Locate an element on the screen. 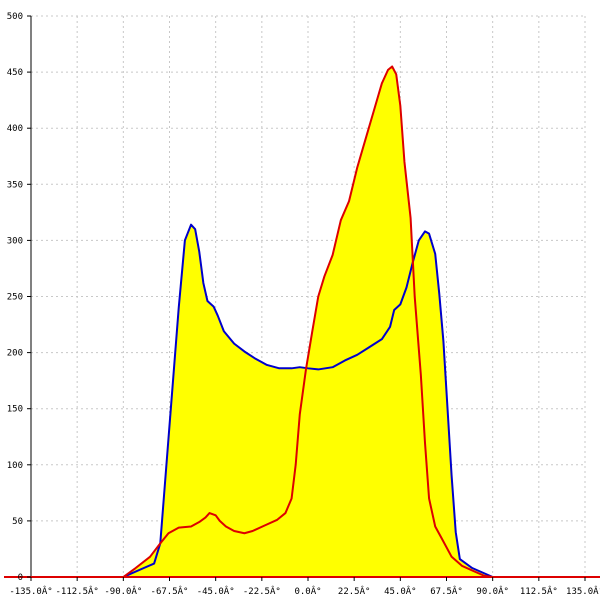 Image resolution: width=600 pixels, height=604 pixels. x-tick-label: -135.0Â° is located at coordinates (30, 591).